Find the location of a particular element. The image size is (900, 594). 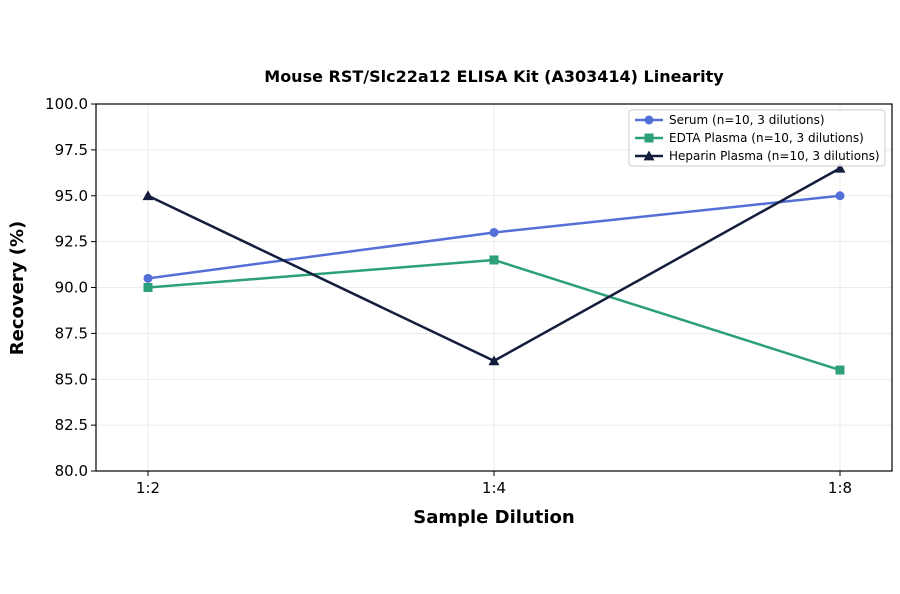

y-tick-label: 95.0 is located at coordinates (71, 196).